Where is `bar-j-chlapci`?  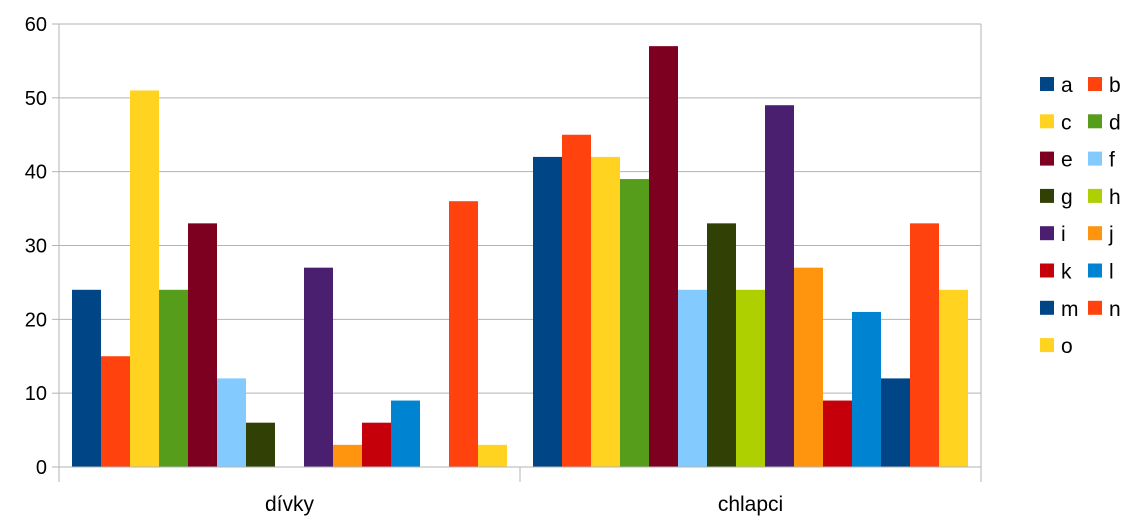 bar-j-chlapci is located at coordinates (808, 367).